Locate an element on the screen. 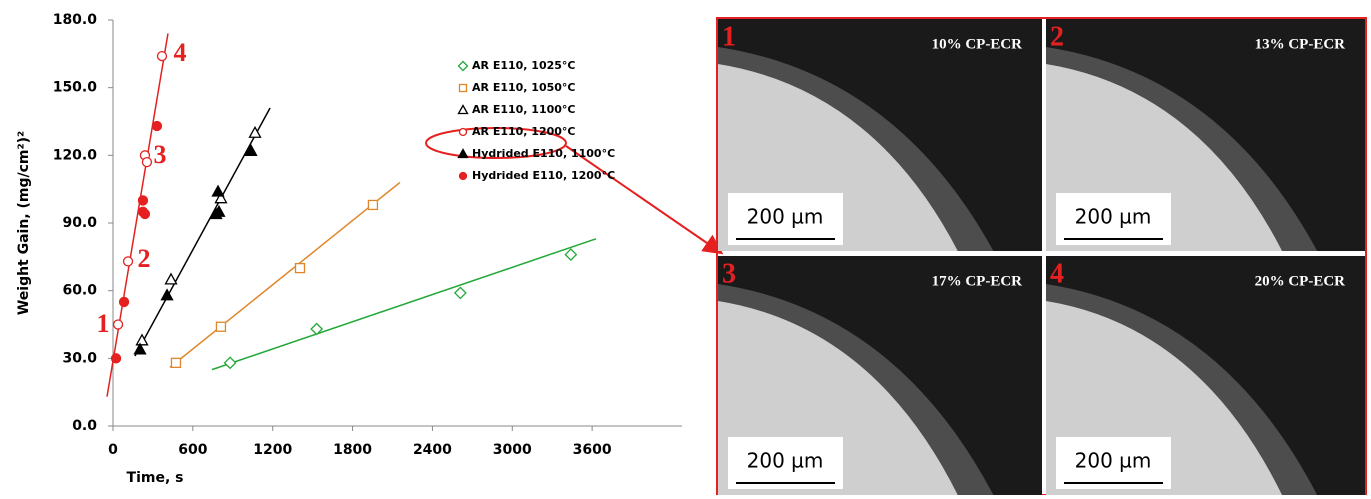 This screenshot has width=1371, height=499. x-tick-label: 2400 is located at coordinates (432, 450).